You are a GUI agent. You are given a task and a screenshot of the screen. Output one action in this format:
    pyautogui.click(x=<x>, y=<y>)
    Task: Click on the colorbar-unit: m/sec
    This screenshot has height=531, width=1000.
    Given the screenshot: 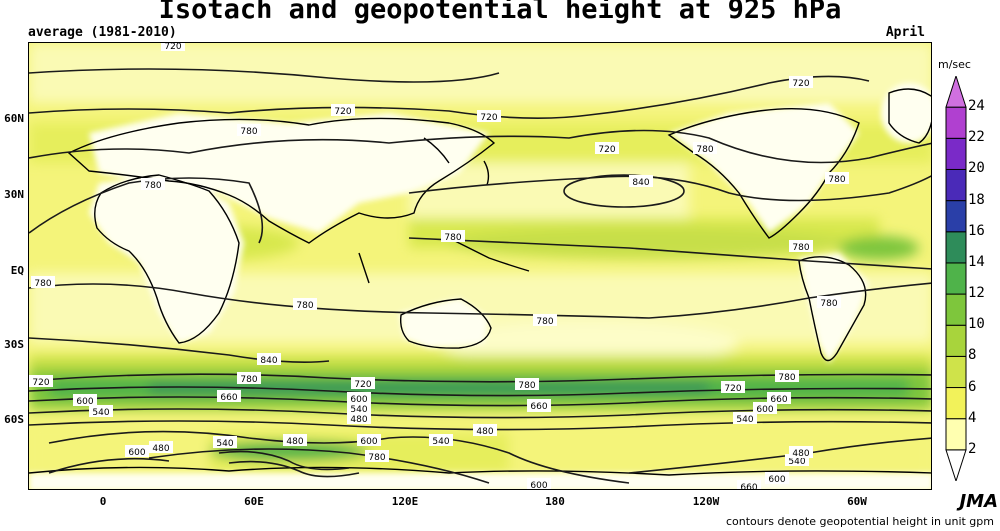 What is the action you would take?
    pyautogui.click(x=954, y=64)
    